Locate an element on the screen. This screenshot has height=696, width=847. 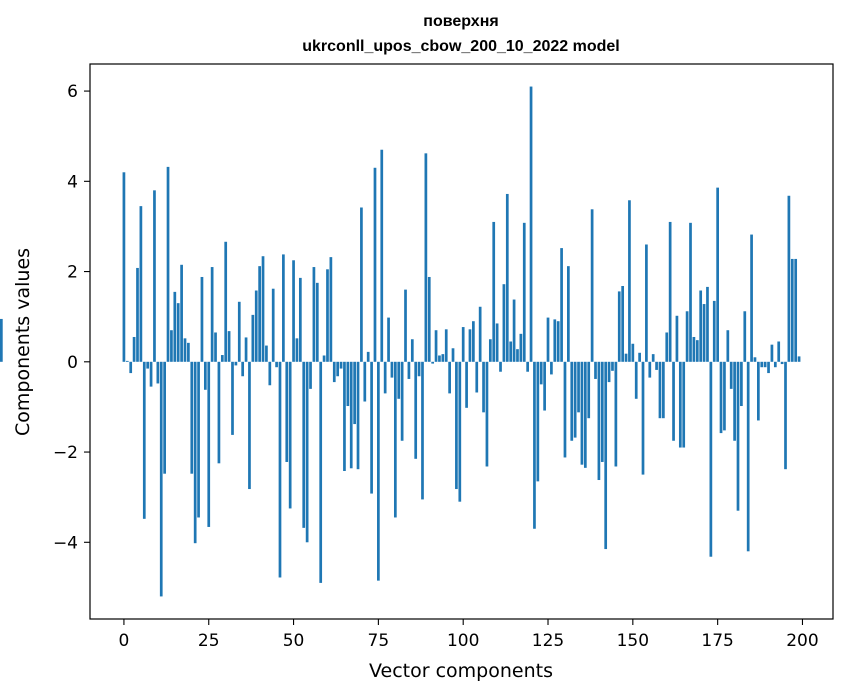
x-axis-label: Vector components is located at coordinates (461, 671).